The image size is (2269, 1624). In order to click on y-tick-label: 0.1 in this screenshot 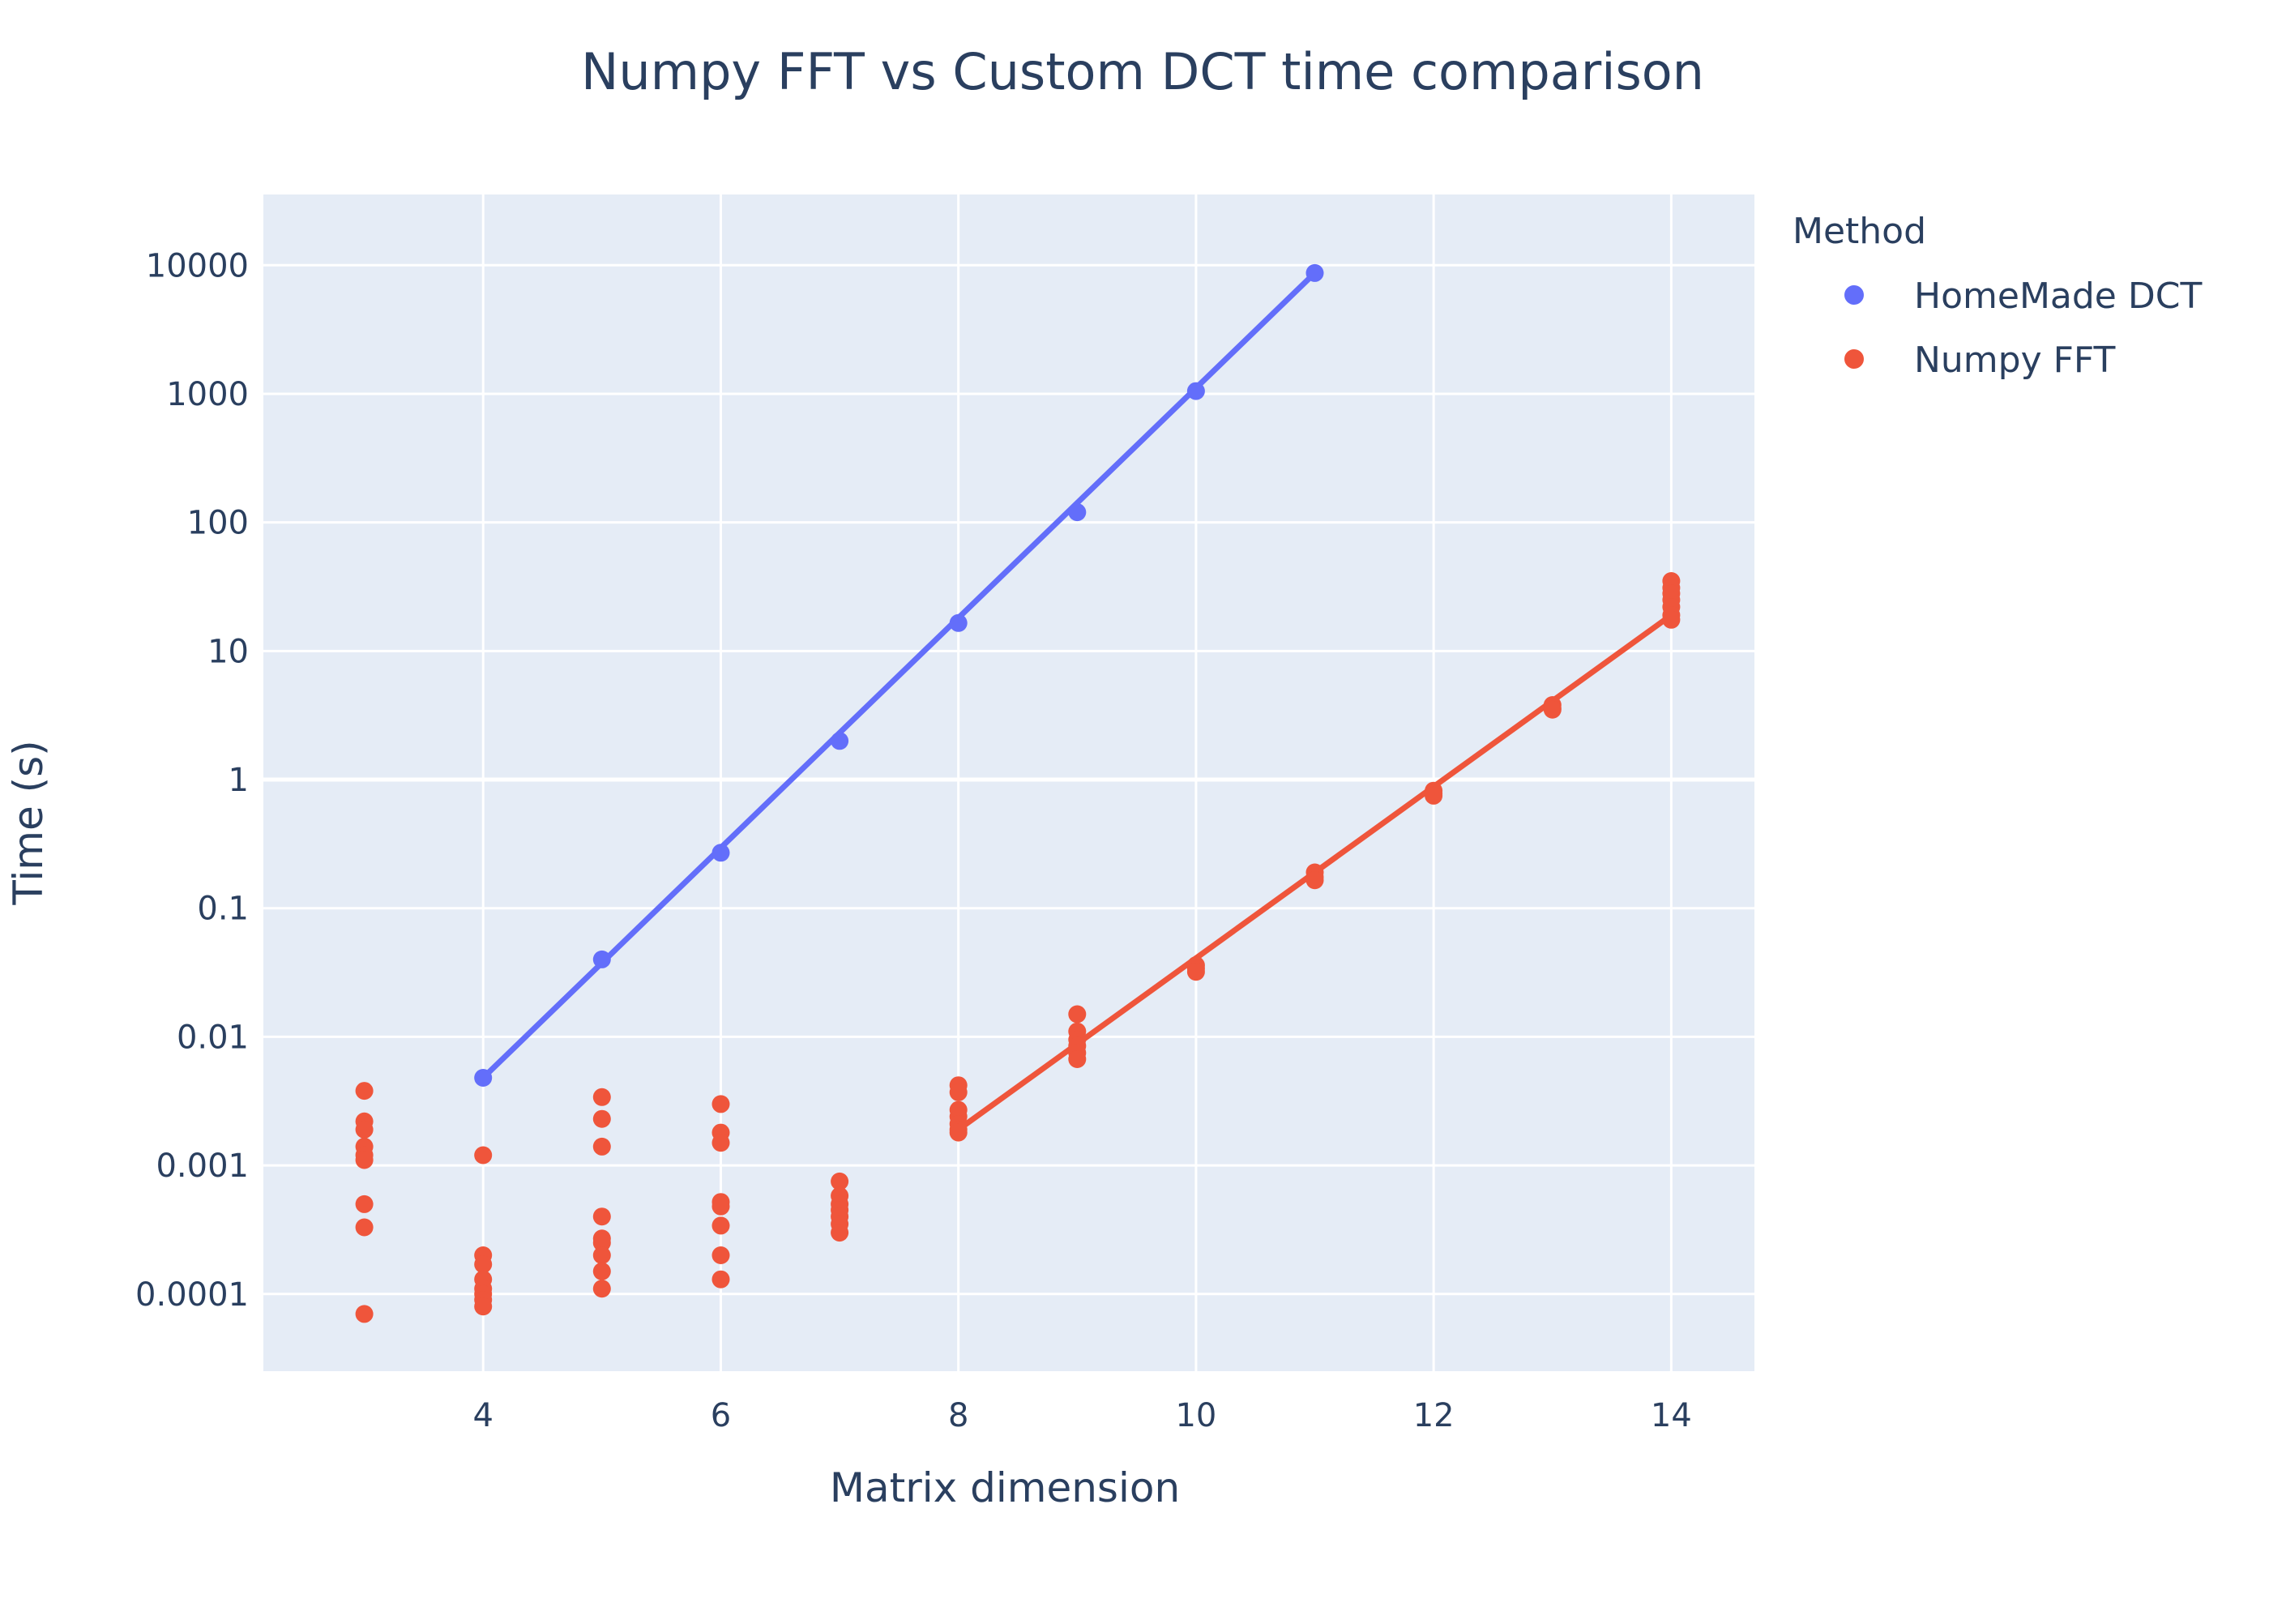, I will do `click(223, 909)`.